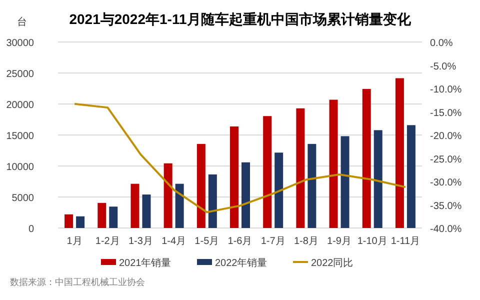 This screenshot has height=300, width=480. What do you see at coordinates (107, 241) in the screenshot?
I see `x-tick-label: 1-2月` at bounding box center [107, 241].